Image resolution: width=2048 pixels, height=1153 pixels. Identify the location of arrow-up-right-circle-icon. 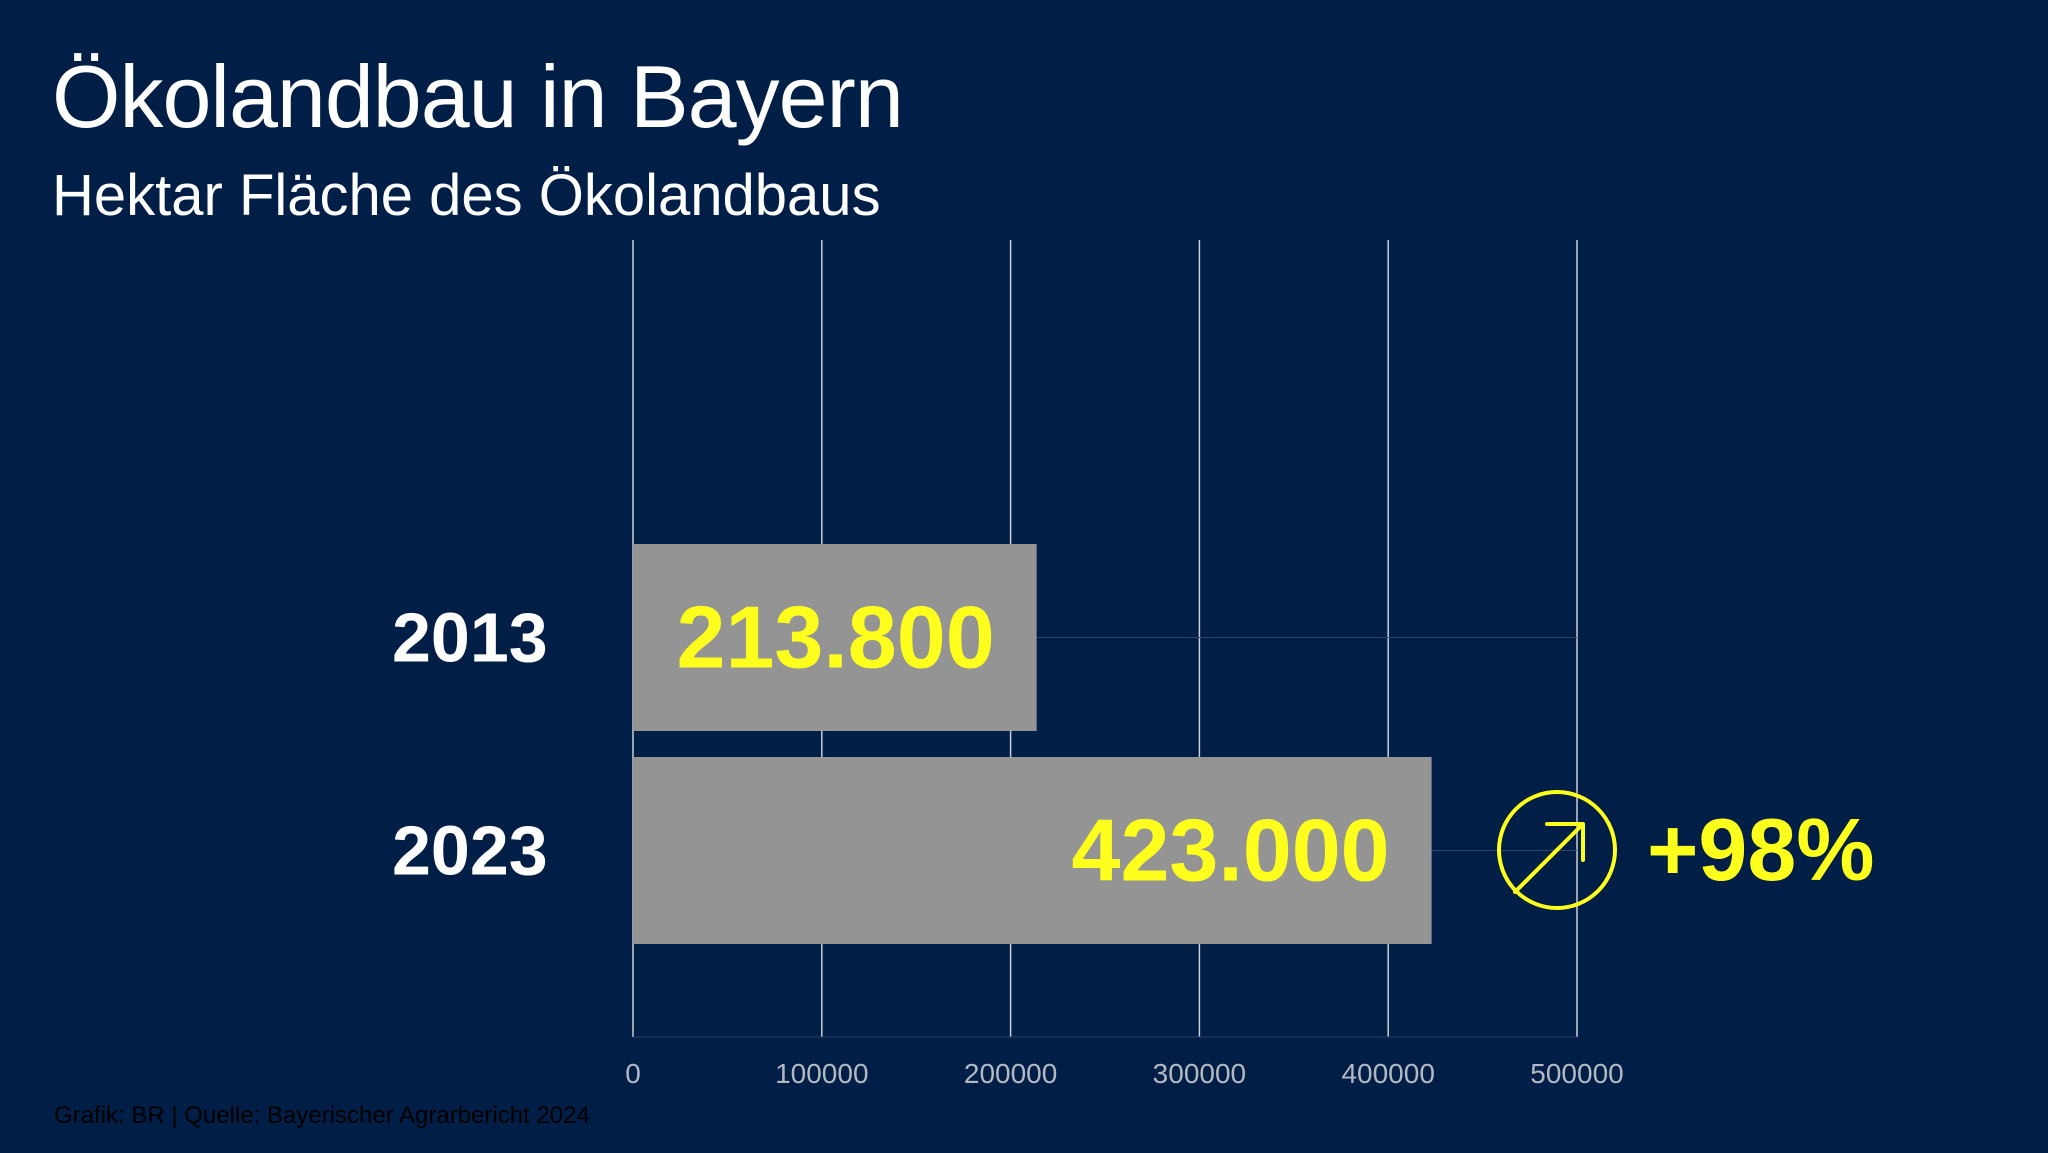
(1557, 850).